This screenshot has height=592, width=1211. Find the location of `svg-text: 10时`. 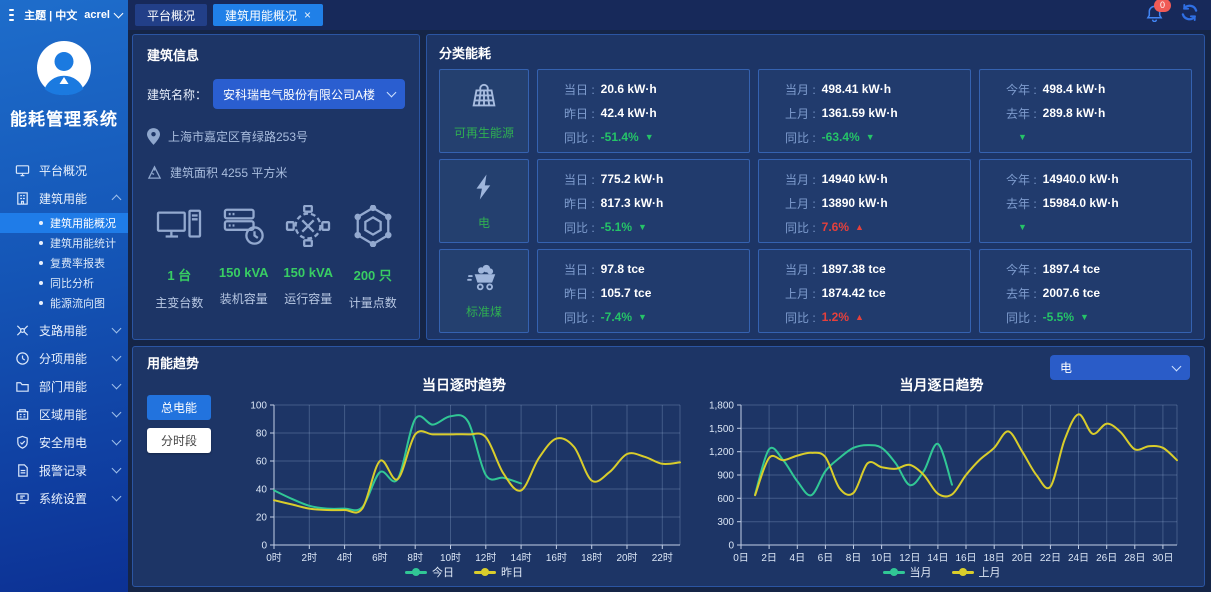

svg-text: 10时 is located at coordinates (450, 558).